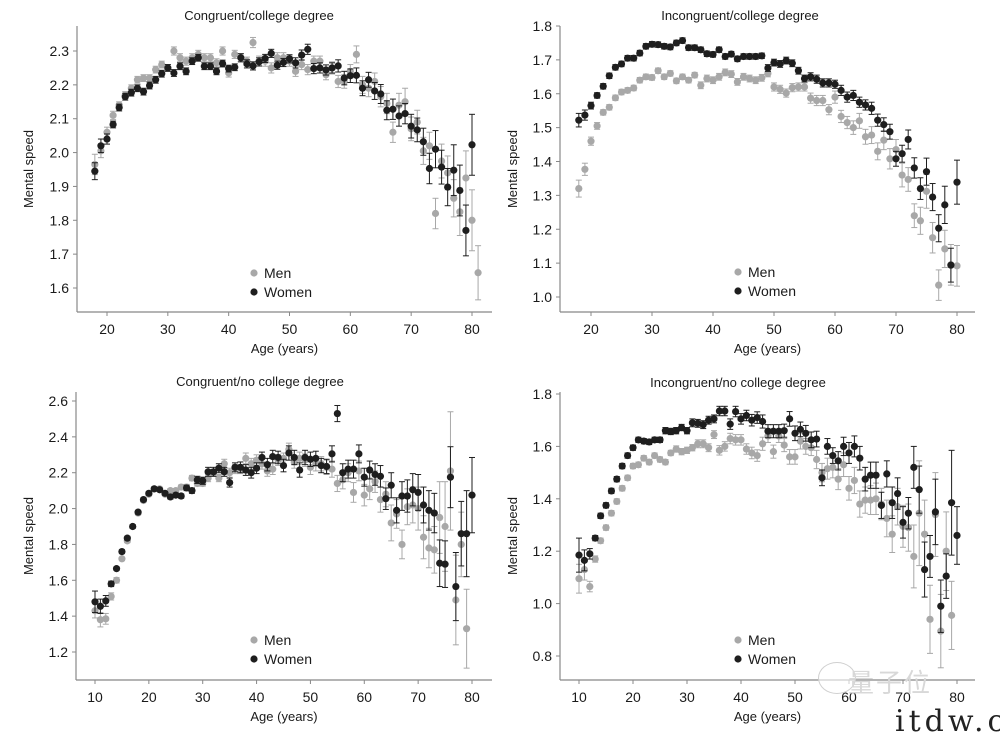 The height and width of the screenshot is (739, 1000). What do you see at coordinates (543, 229) in the screenshot?
I see `y-tick-label: 1.2` at bounding box center [543, 229].